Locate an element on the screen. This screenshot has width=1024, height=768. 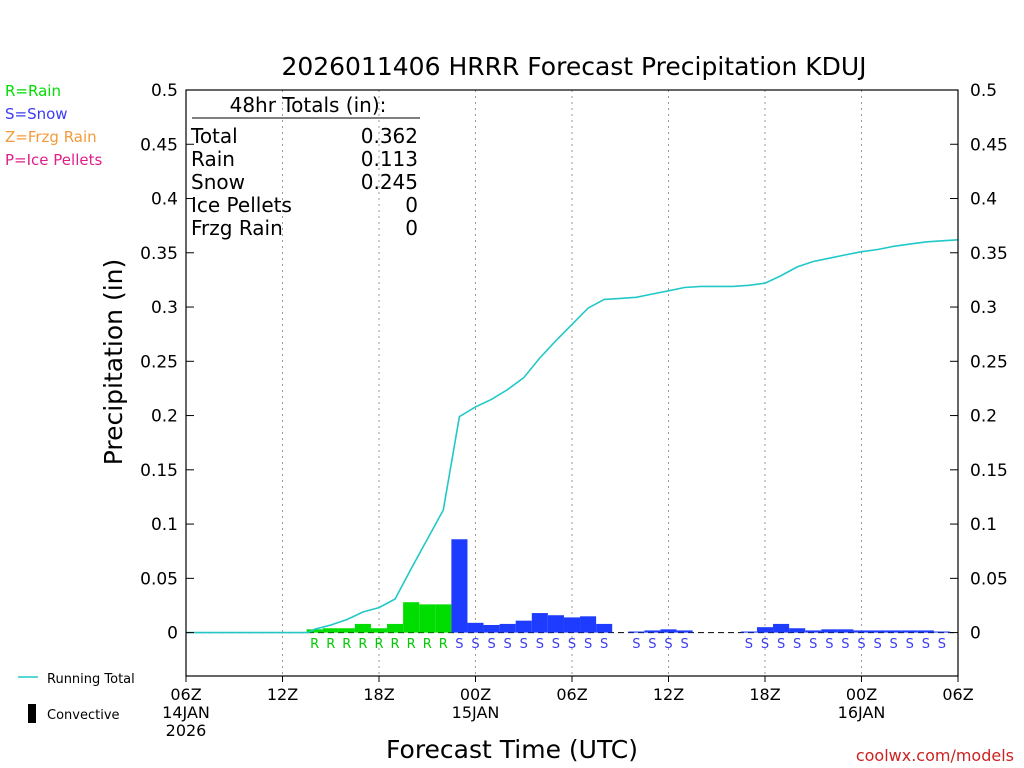
totals-row-value: 0 is located at coordinates (411, 205).